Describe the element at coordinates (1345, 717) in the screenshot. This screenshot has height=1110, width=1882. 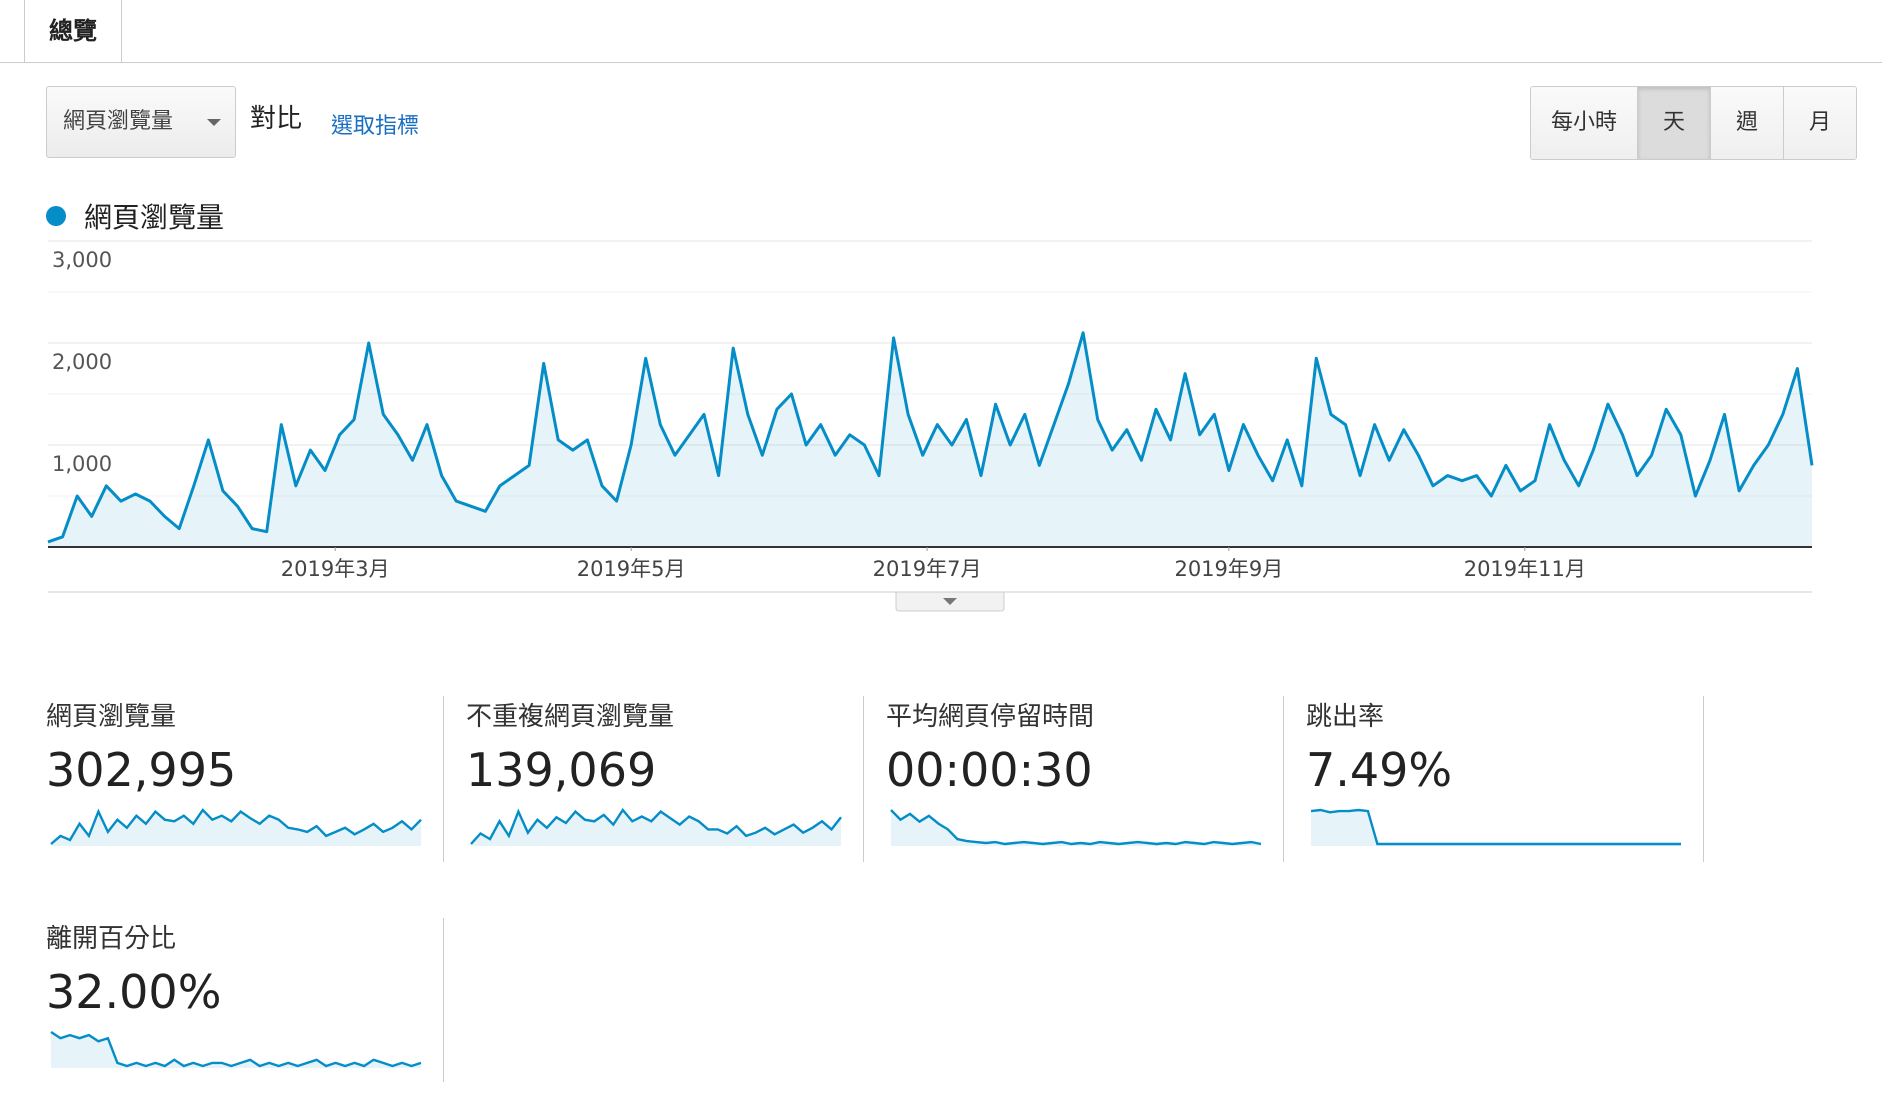
I see `scorecard-label: 跳出率` at that location.